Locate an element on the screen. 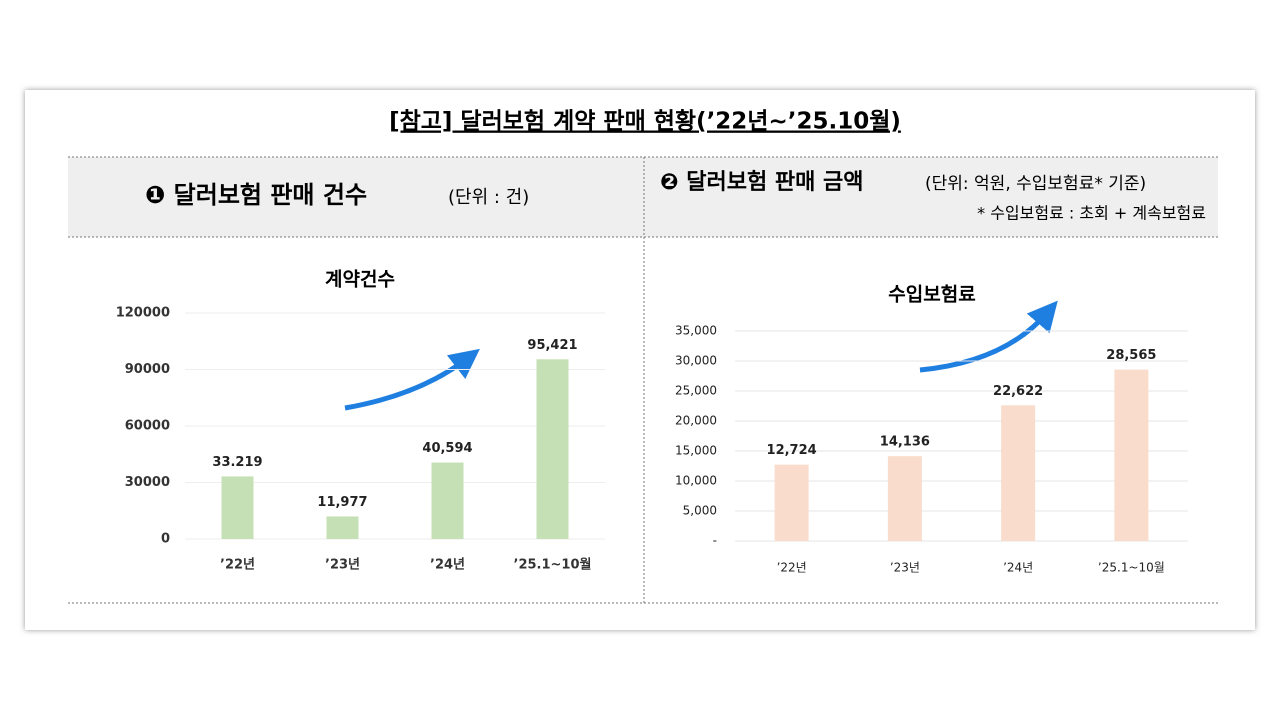 This screenshot has height=720, width=1280. y-tick-label: 120000 is located at coordinates (143, 313).